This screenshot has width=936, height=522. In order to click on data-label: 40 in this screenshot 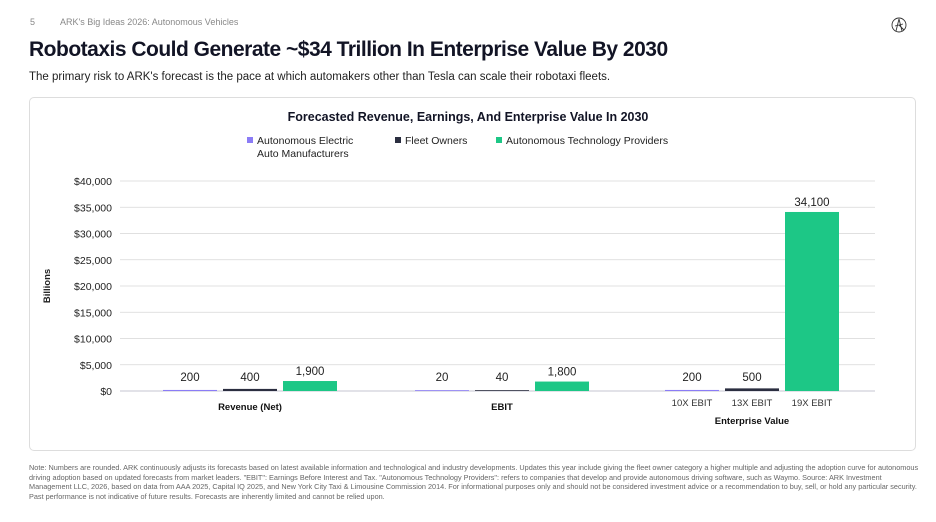, I will do `click(502, 378)`.